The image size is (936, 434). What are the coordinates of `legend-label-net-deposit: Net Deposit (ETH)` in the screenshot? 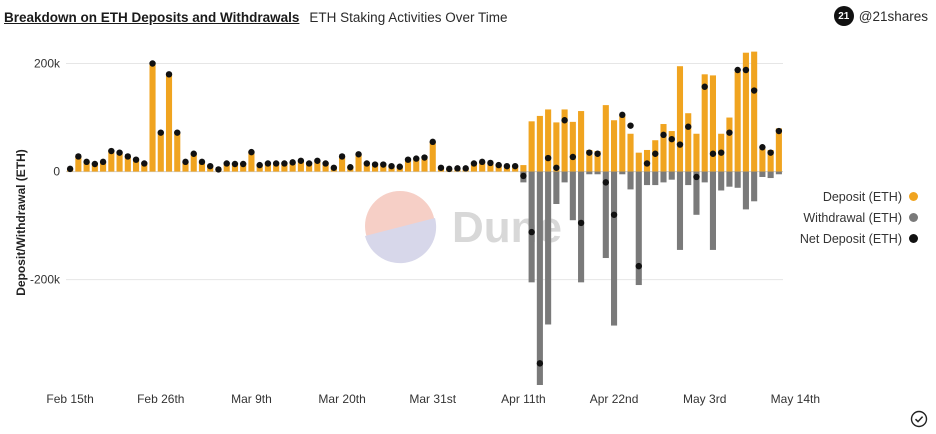 It's located at (850, 238).